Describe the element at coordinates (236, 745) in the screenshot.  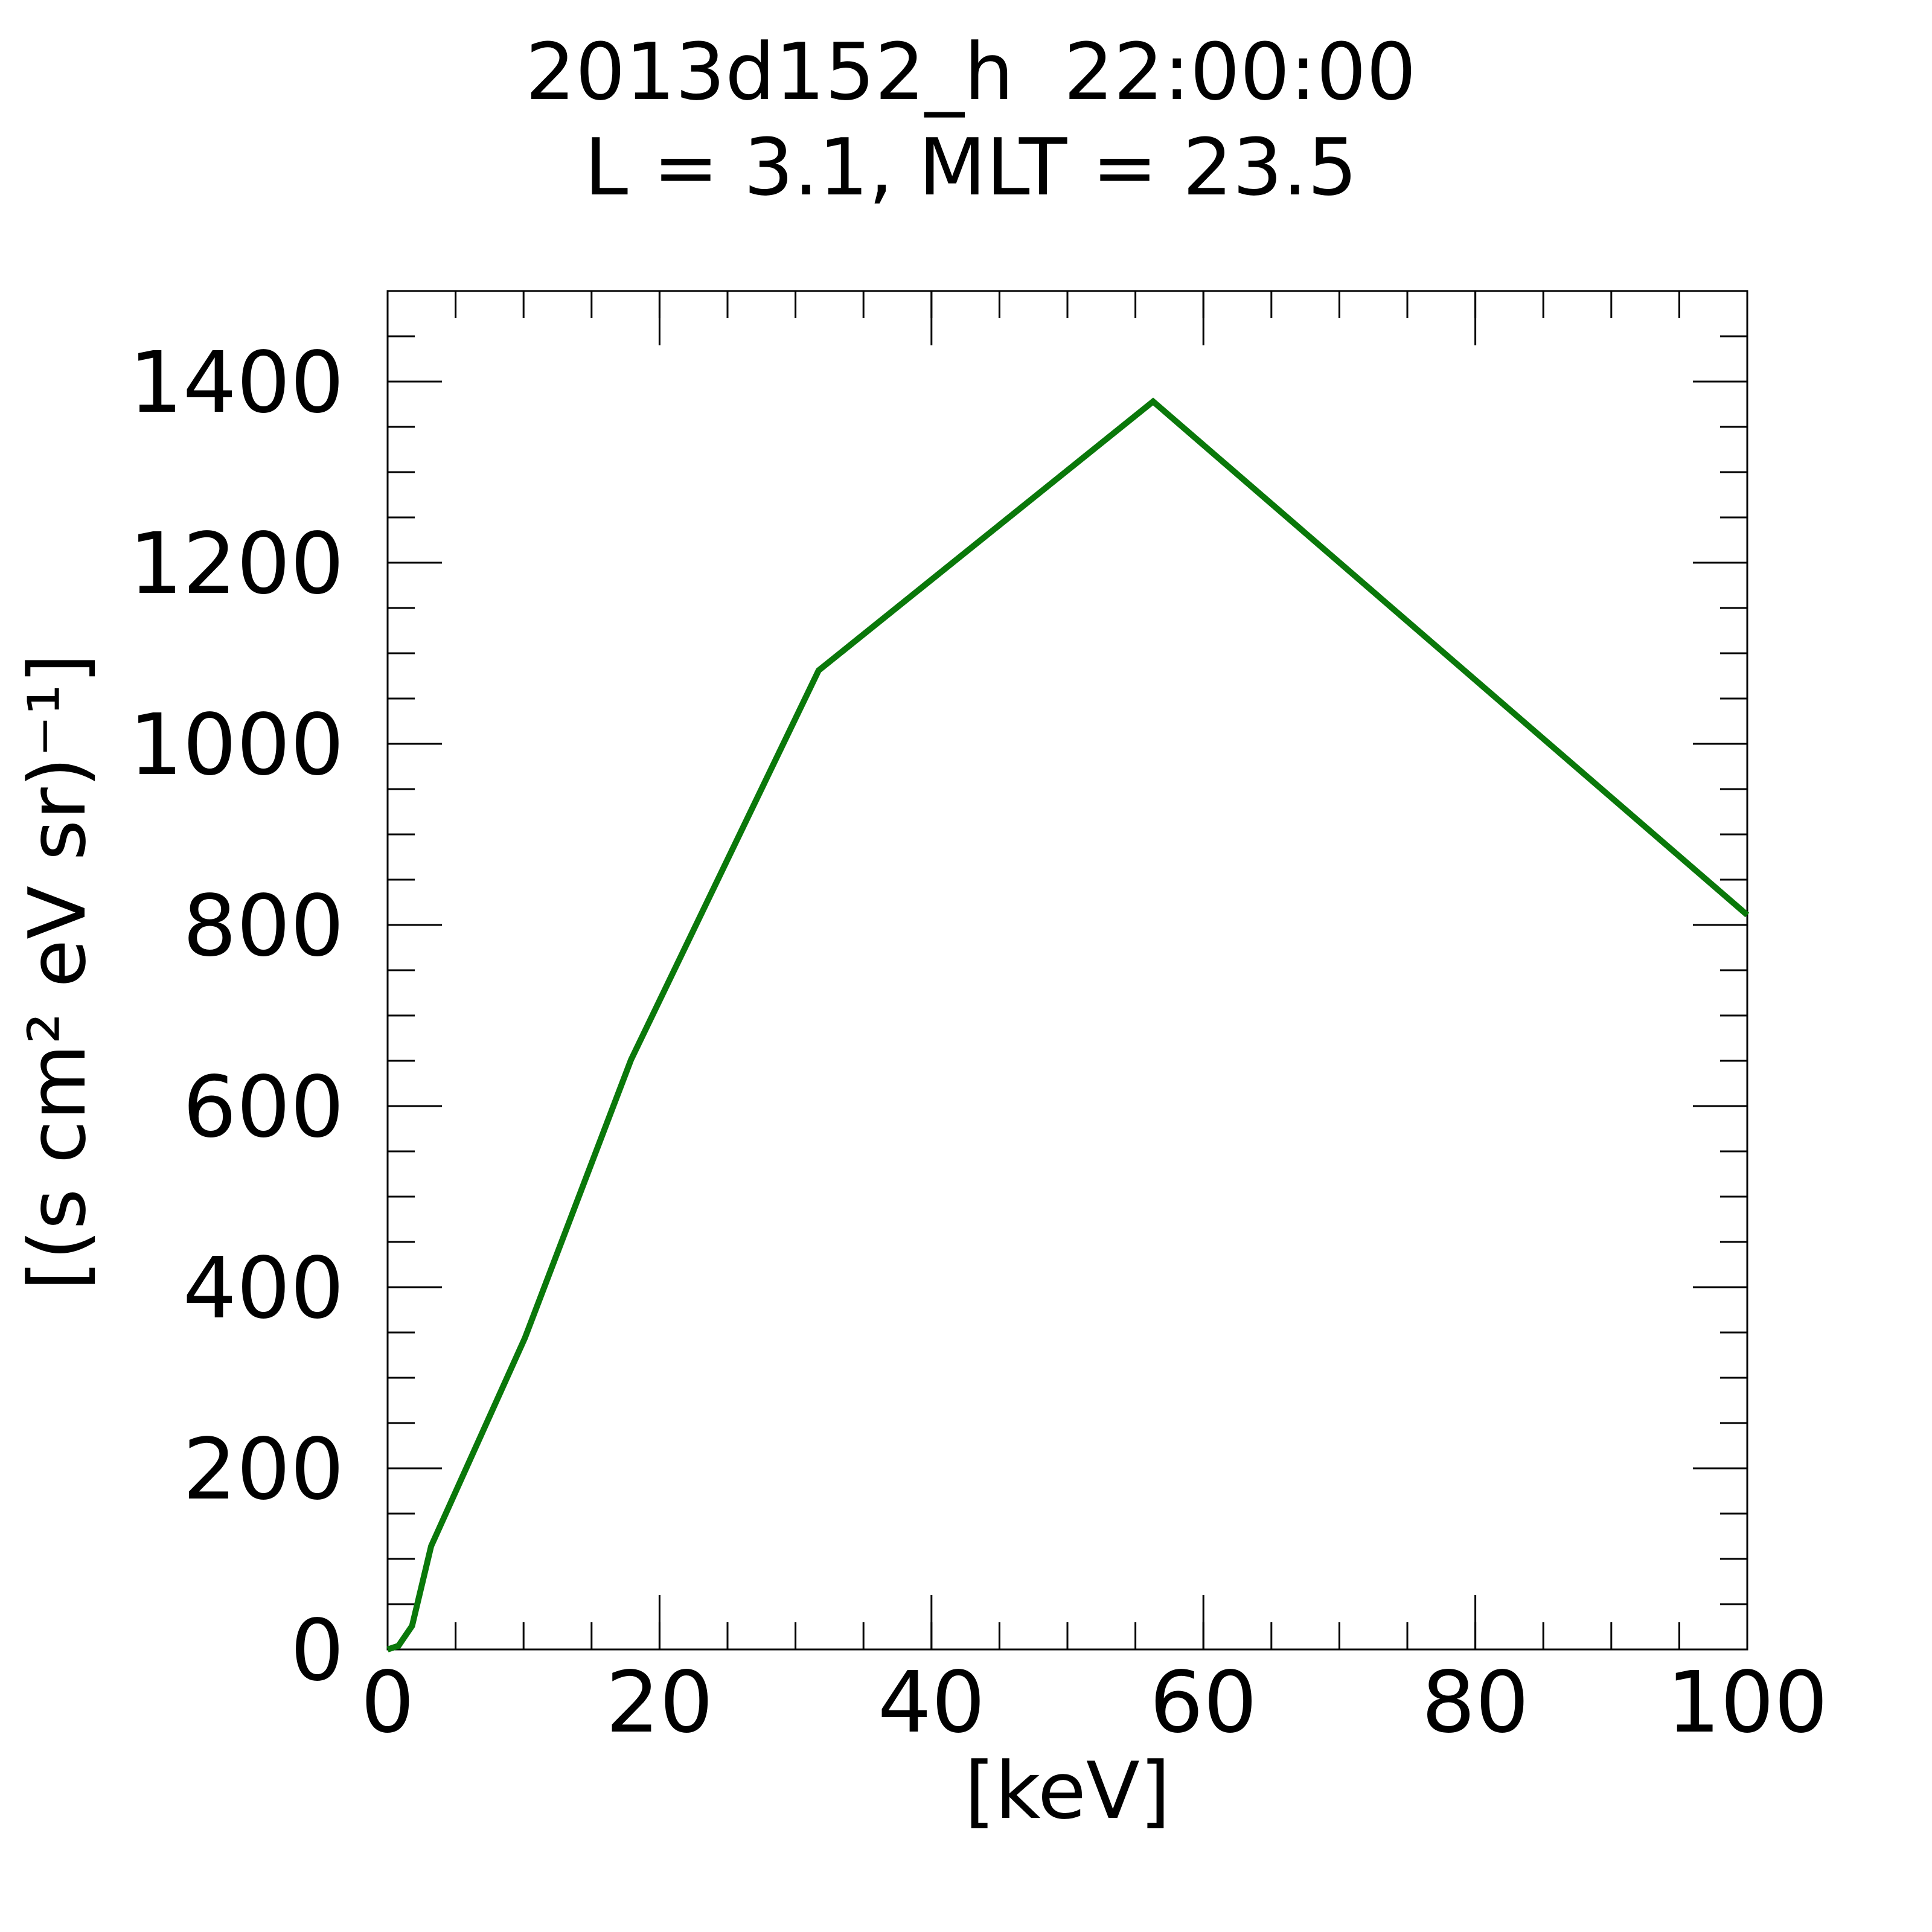
I see `y-tick-label: 1000` at that location.